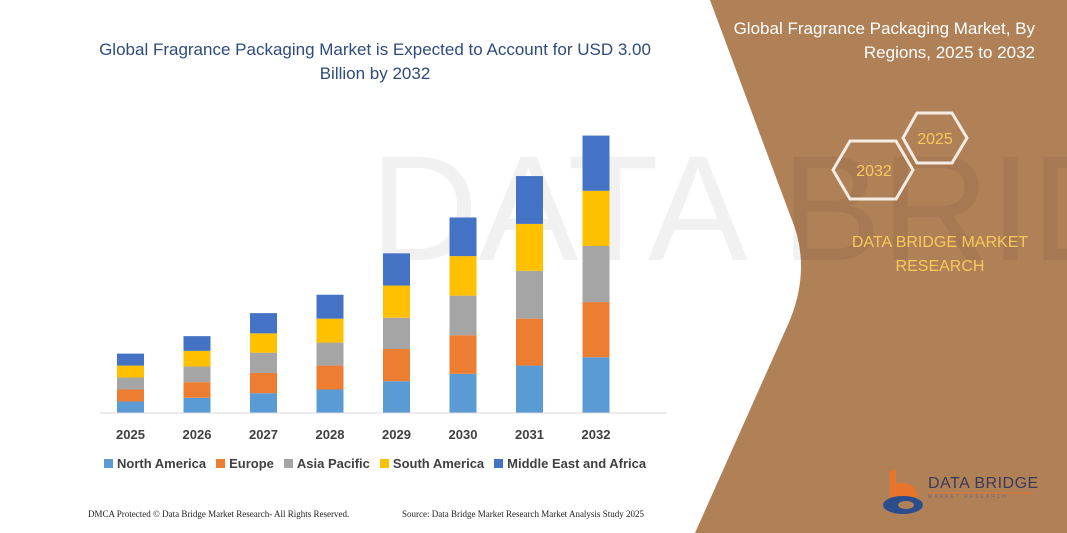  Describe the element at coordinates (197, 405) in the screenshot. I see `bar-segment-2026-north-america` at that location.